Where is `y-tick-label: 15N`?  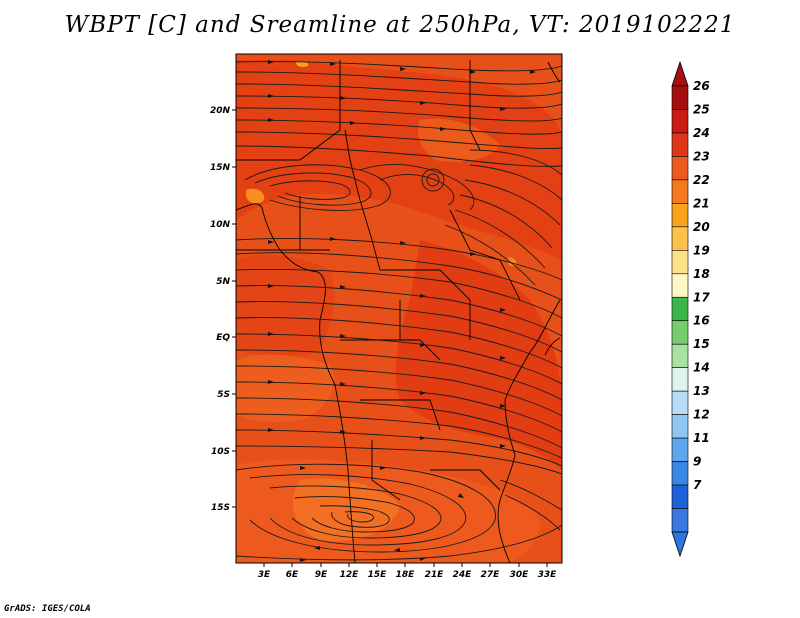 y-tick-label: 15N is located at coordinates (220, 168).